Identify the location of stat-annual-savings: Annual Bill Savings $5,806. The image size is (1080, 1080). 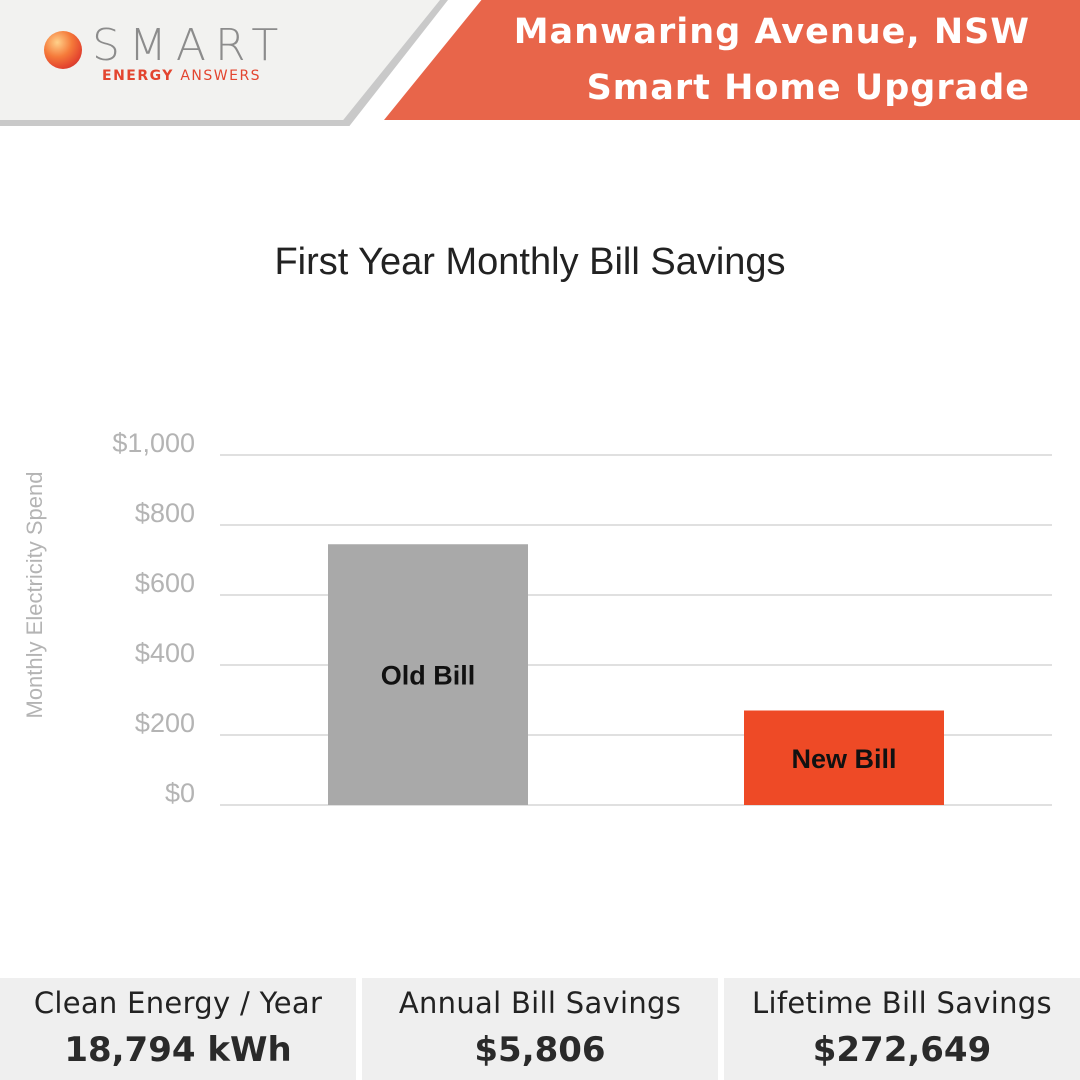
(540, 1029).